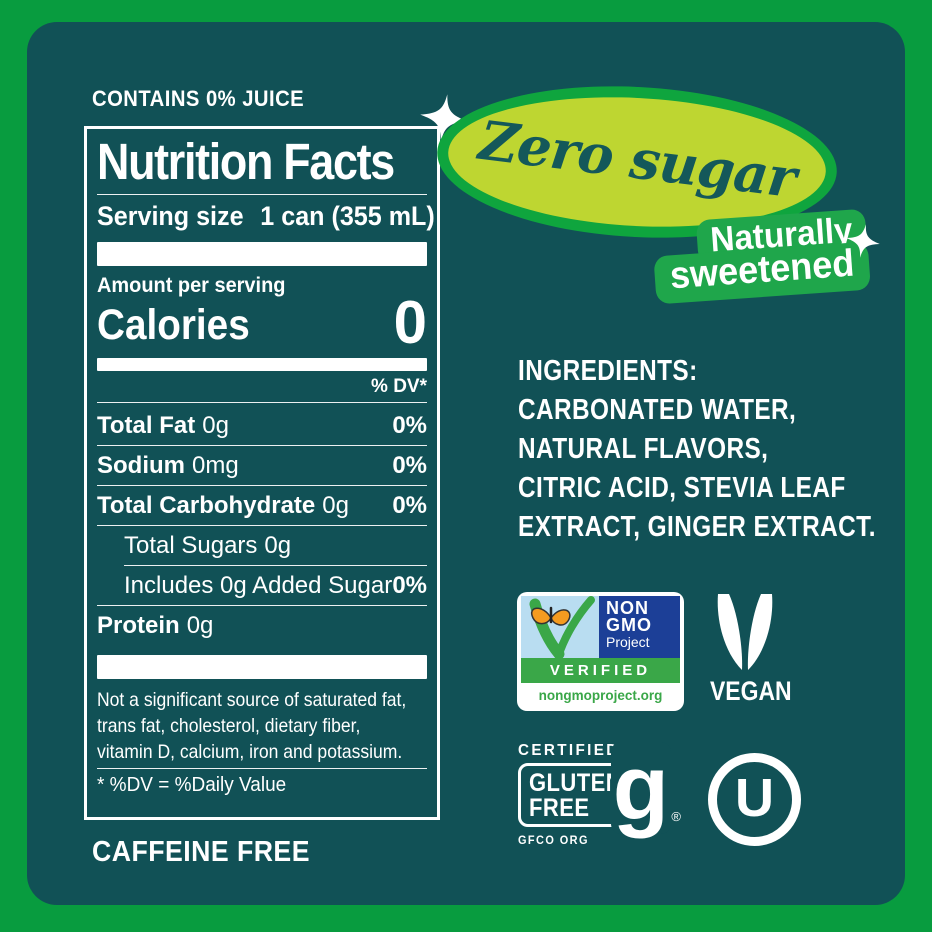  What do you see at coordinates (206, 505) in the screenshot?
I see `row-name: Total Carbohydrate` at bounding box center [206, 505].